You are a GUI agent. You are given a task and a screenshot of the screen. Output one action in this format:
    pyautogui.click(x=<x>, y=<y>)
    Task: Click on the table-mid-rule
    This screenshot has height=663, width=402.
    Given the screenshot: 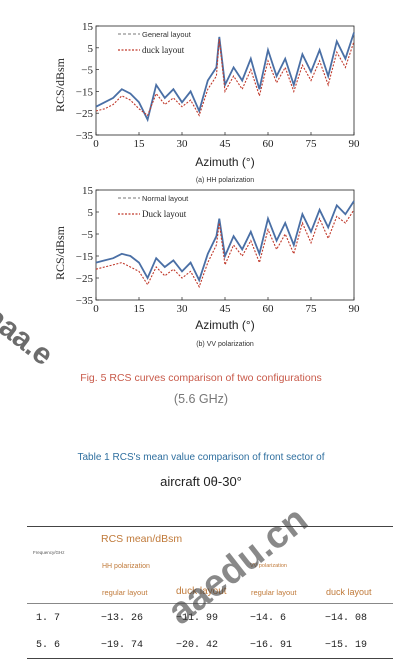 What is the action you would take?
    pyautogui.click(x=210, y=603)
    